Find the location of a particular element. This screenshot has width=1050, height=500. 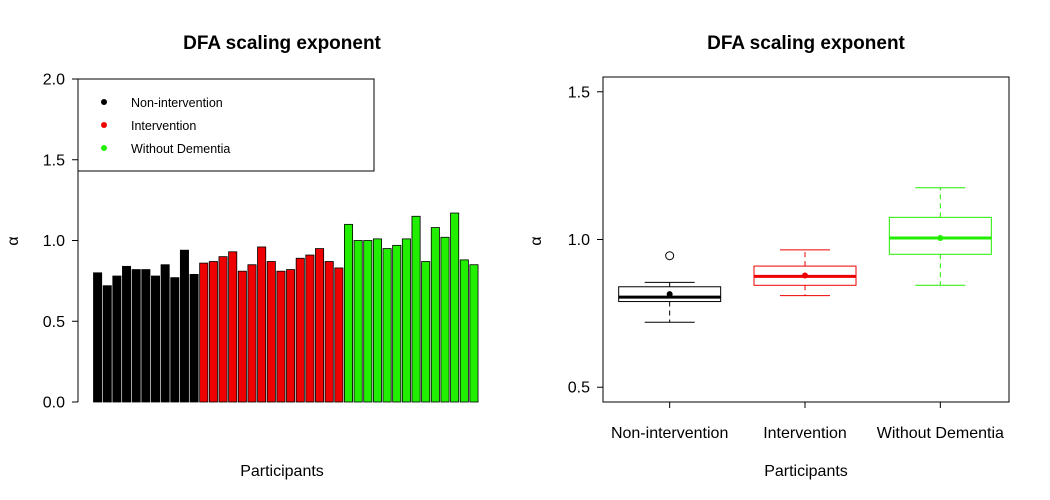

legend-marker-non-intervention is located at coordinates (104, 102).